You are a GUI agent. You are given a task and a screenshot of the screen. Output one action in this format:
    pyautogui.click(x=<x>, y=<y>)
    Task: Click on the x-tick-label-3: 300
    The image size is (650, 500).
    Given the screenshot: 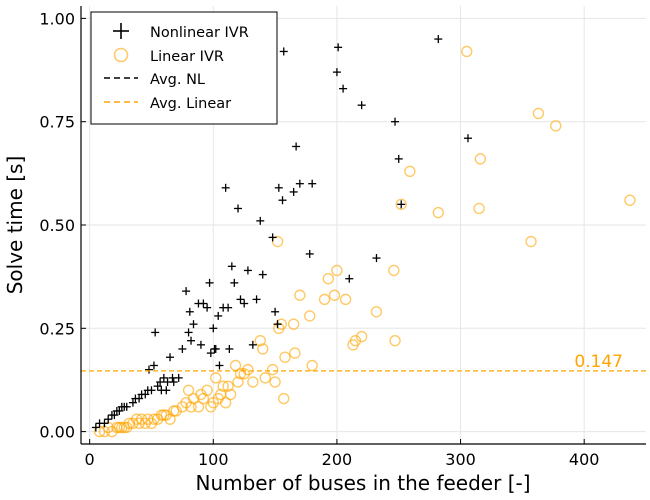 What is the action you would take?
    pyautogui.click(x=460, y=459)
    